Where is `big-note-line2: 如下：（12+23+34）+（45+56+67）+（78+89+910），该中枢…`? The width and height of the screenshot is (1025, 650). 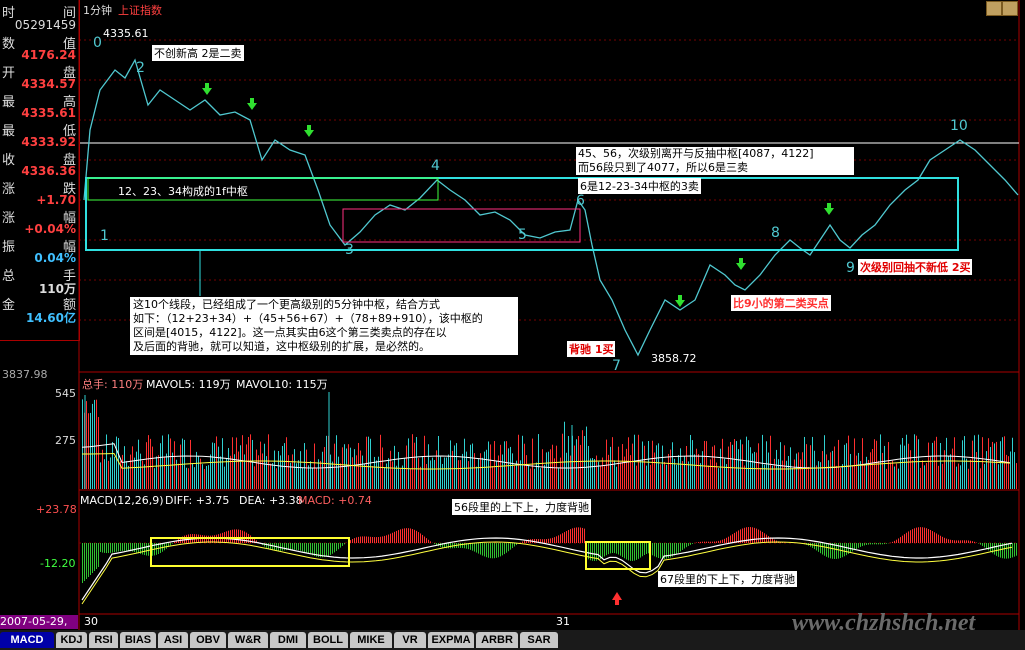 big-note-line2: 如下：（12+23+34）+（45+56+67）+（78+89+910），该中枢… is located at coordinates (308, 318).